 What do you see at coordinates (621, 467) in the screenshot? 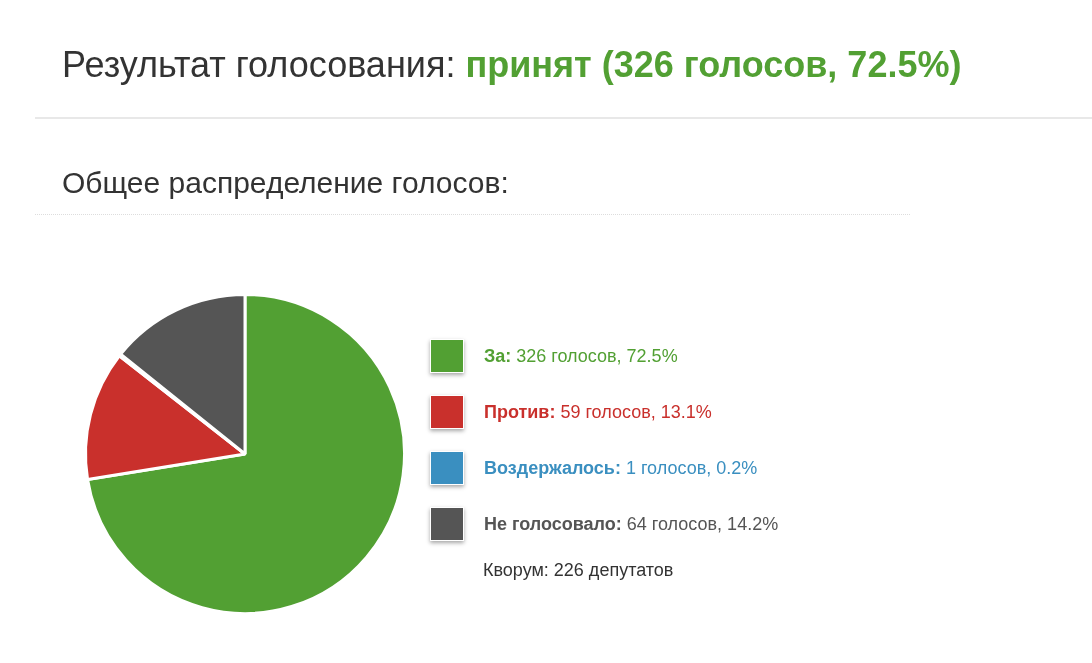
I see `legend-label: Воздержалось: 1 голосов, 0.2%` at bounding box center [621, 467].